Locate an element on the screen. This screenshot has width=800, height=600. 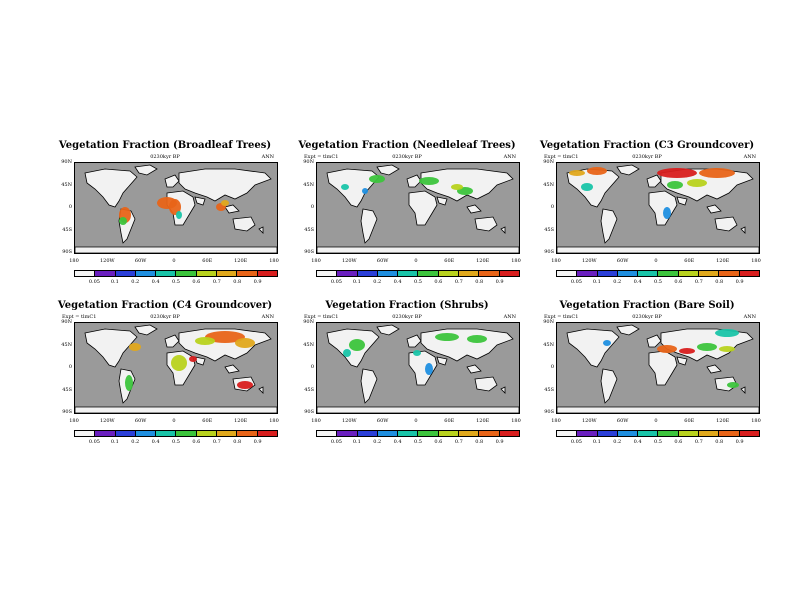
panel-title: Vegetation Fraction (C3 Groundcover) is located at coordinates (647, 145).